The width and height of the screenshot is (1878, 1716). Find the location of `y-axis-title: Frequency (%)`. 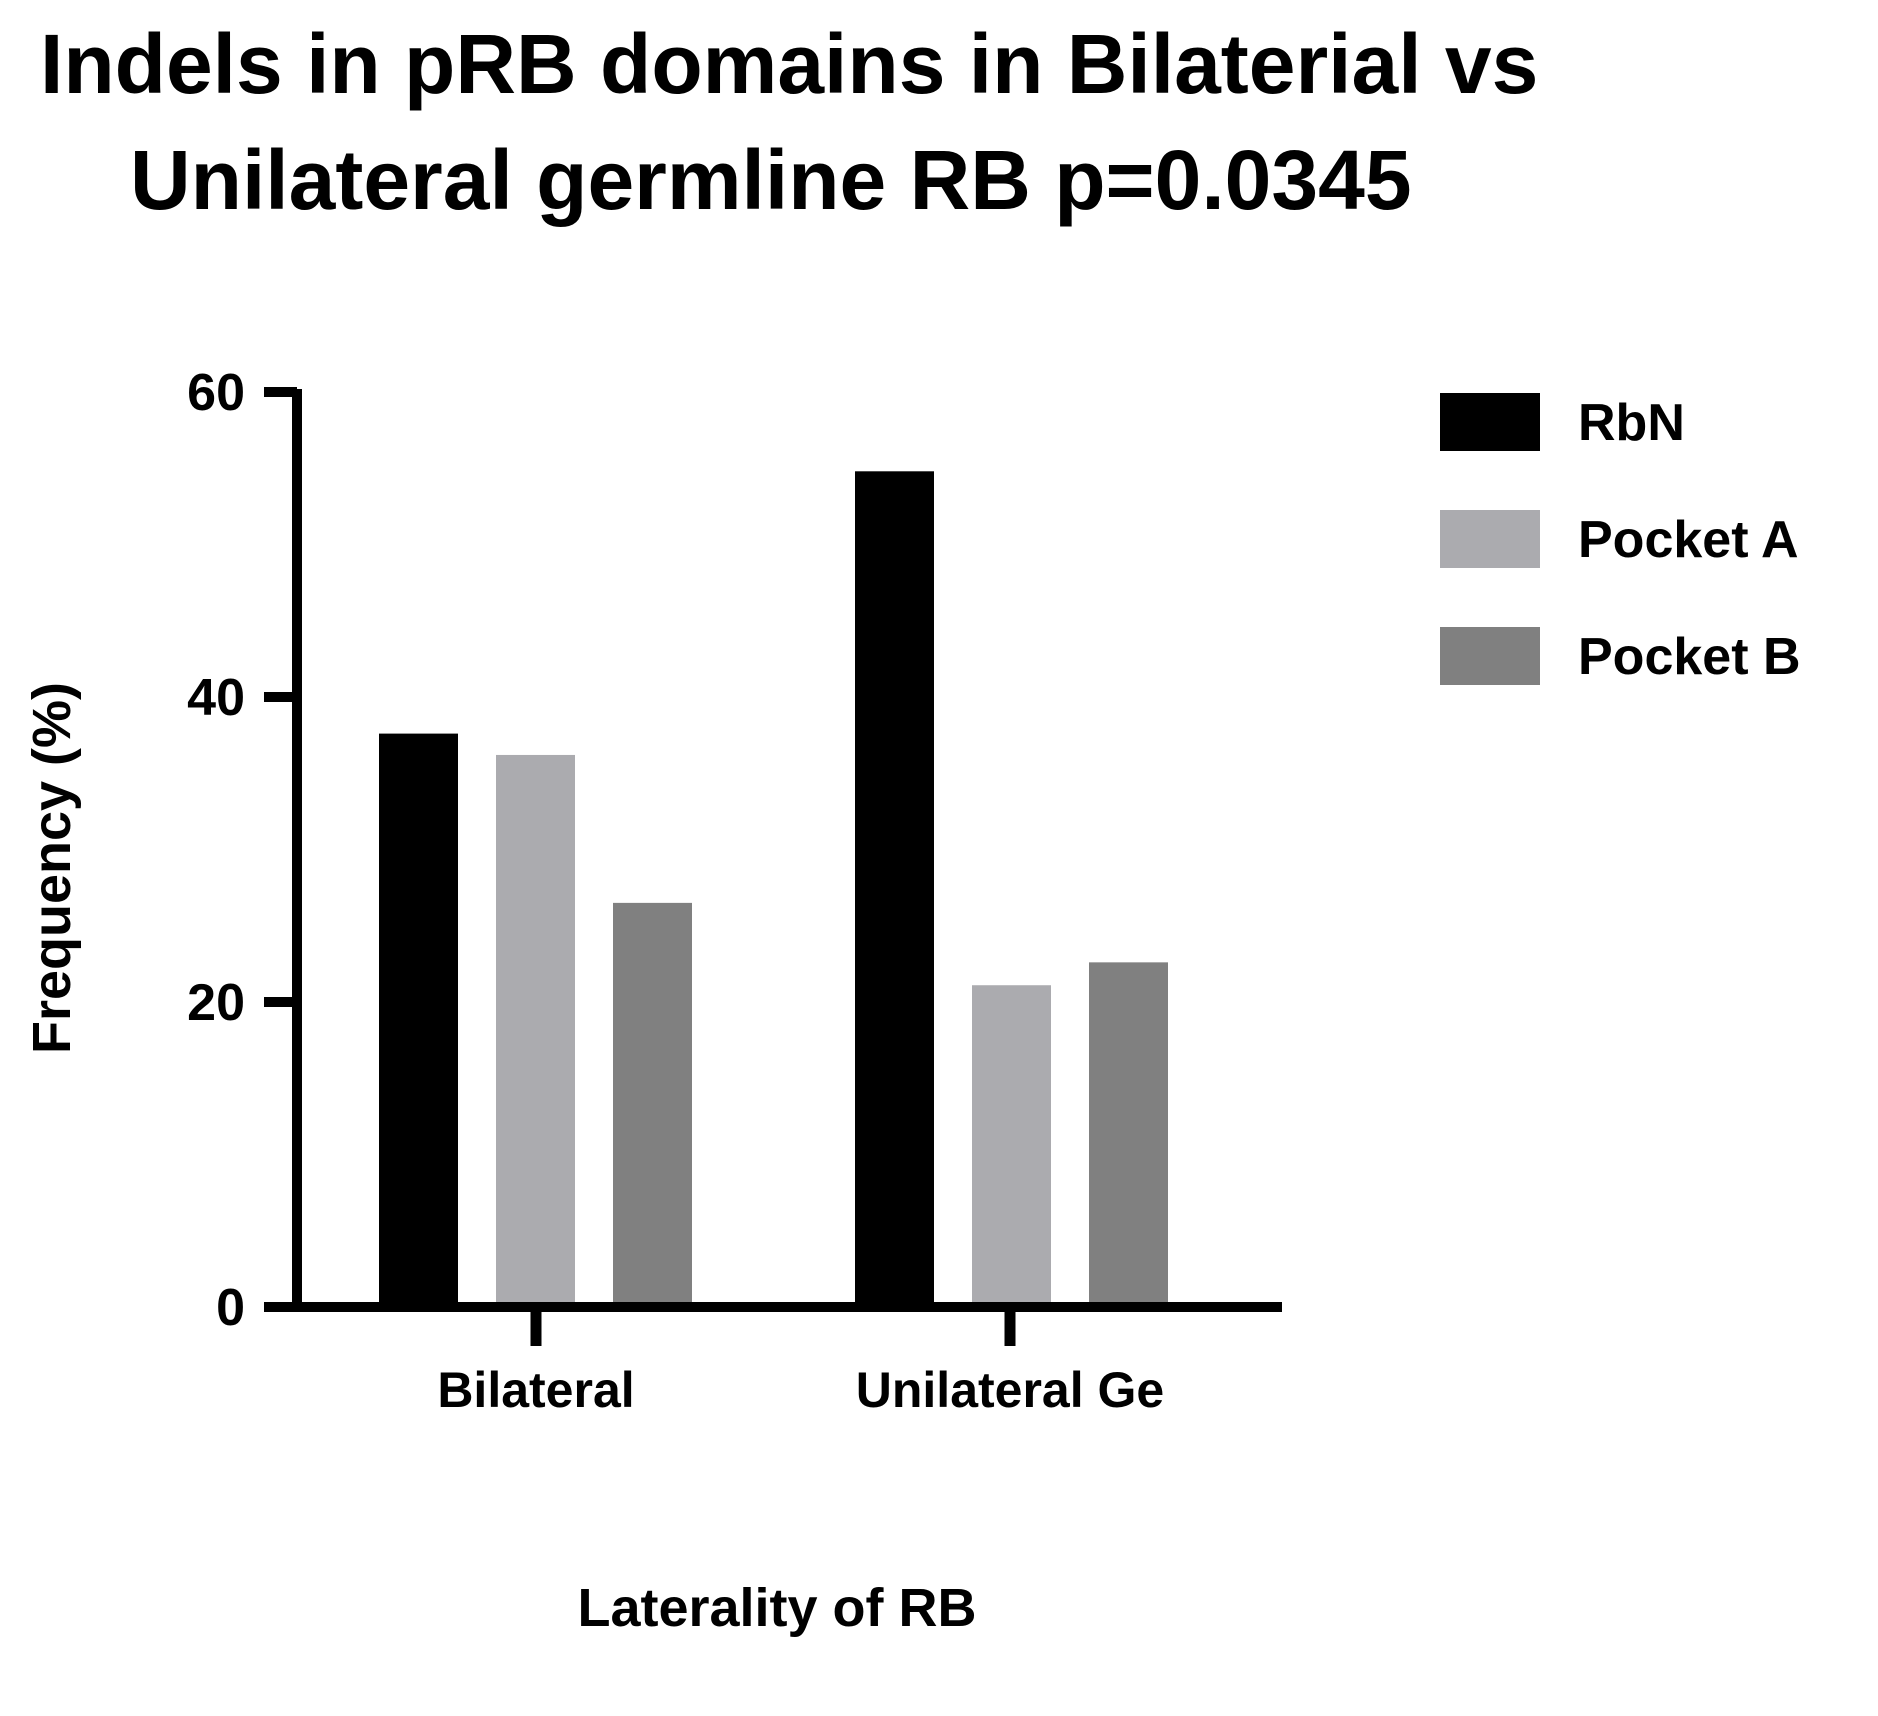

y-axis-title: Frequency (%) is located at coordinates (52, 868).